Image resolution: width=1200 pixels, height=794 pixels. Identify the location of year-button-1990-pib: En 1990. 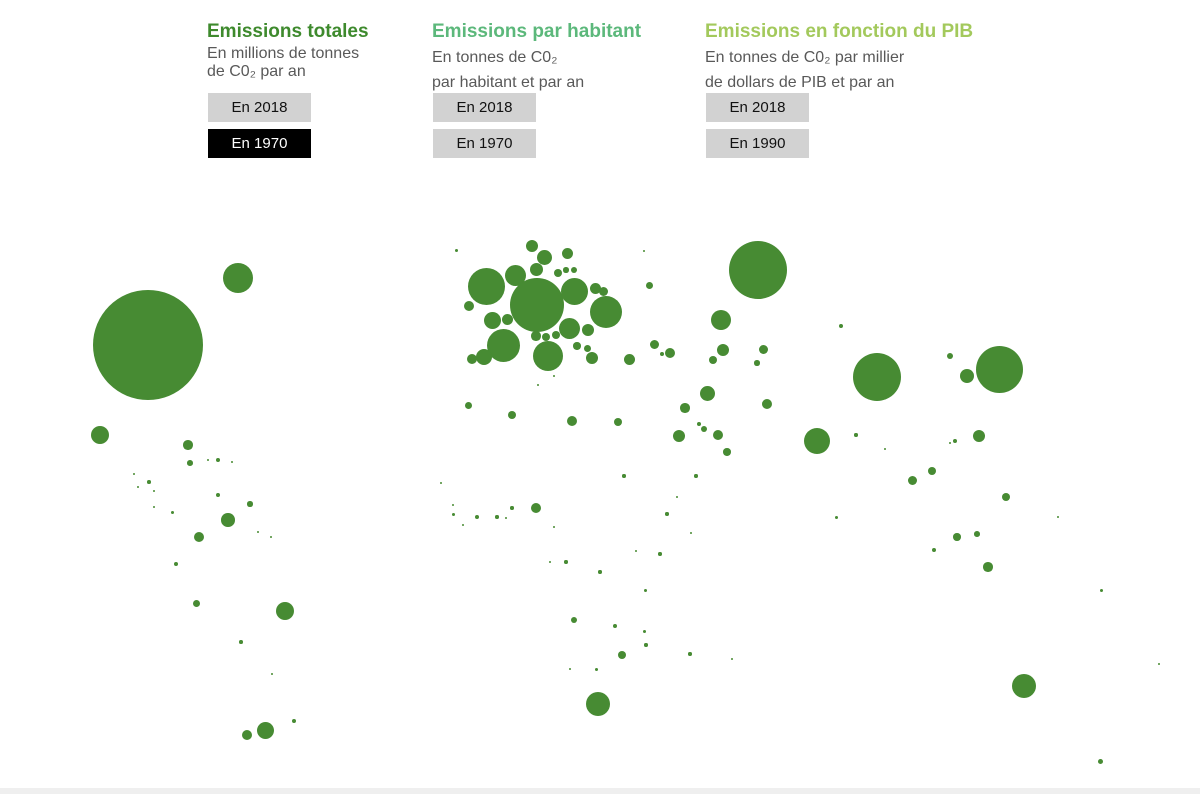
(757, 143).